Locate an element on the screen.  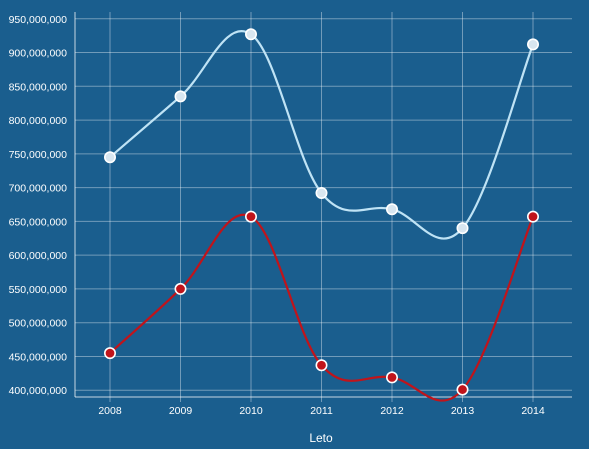
y-tick-label: 600,000,000 is located at coordinates (38, 256).